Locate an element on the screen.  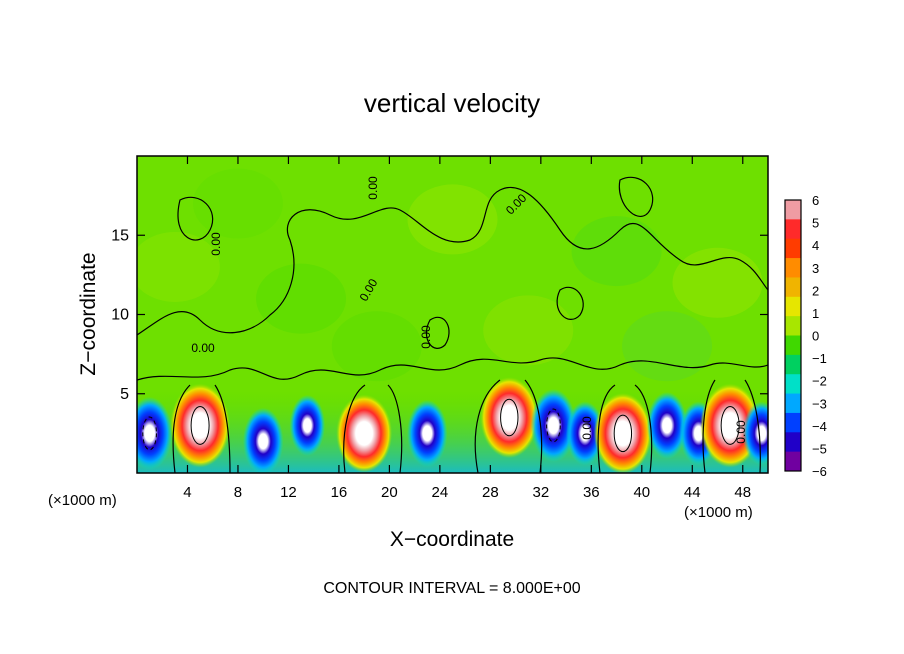
x-tick-label: 40 is located at coordinates (641, 492).